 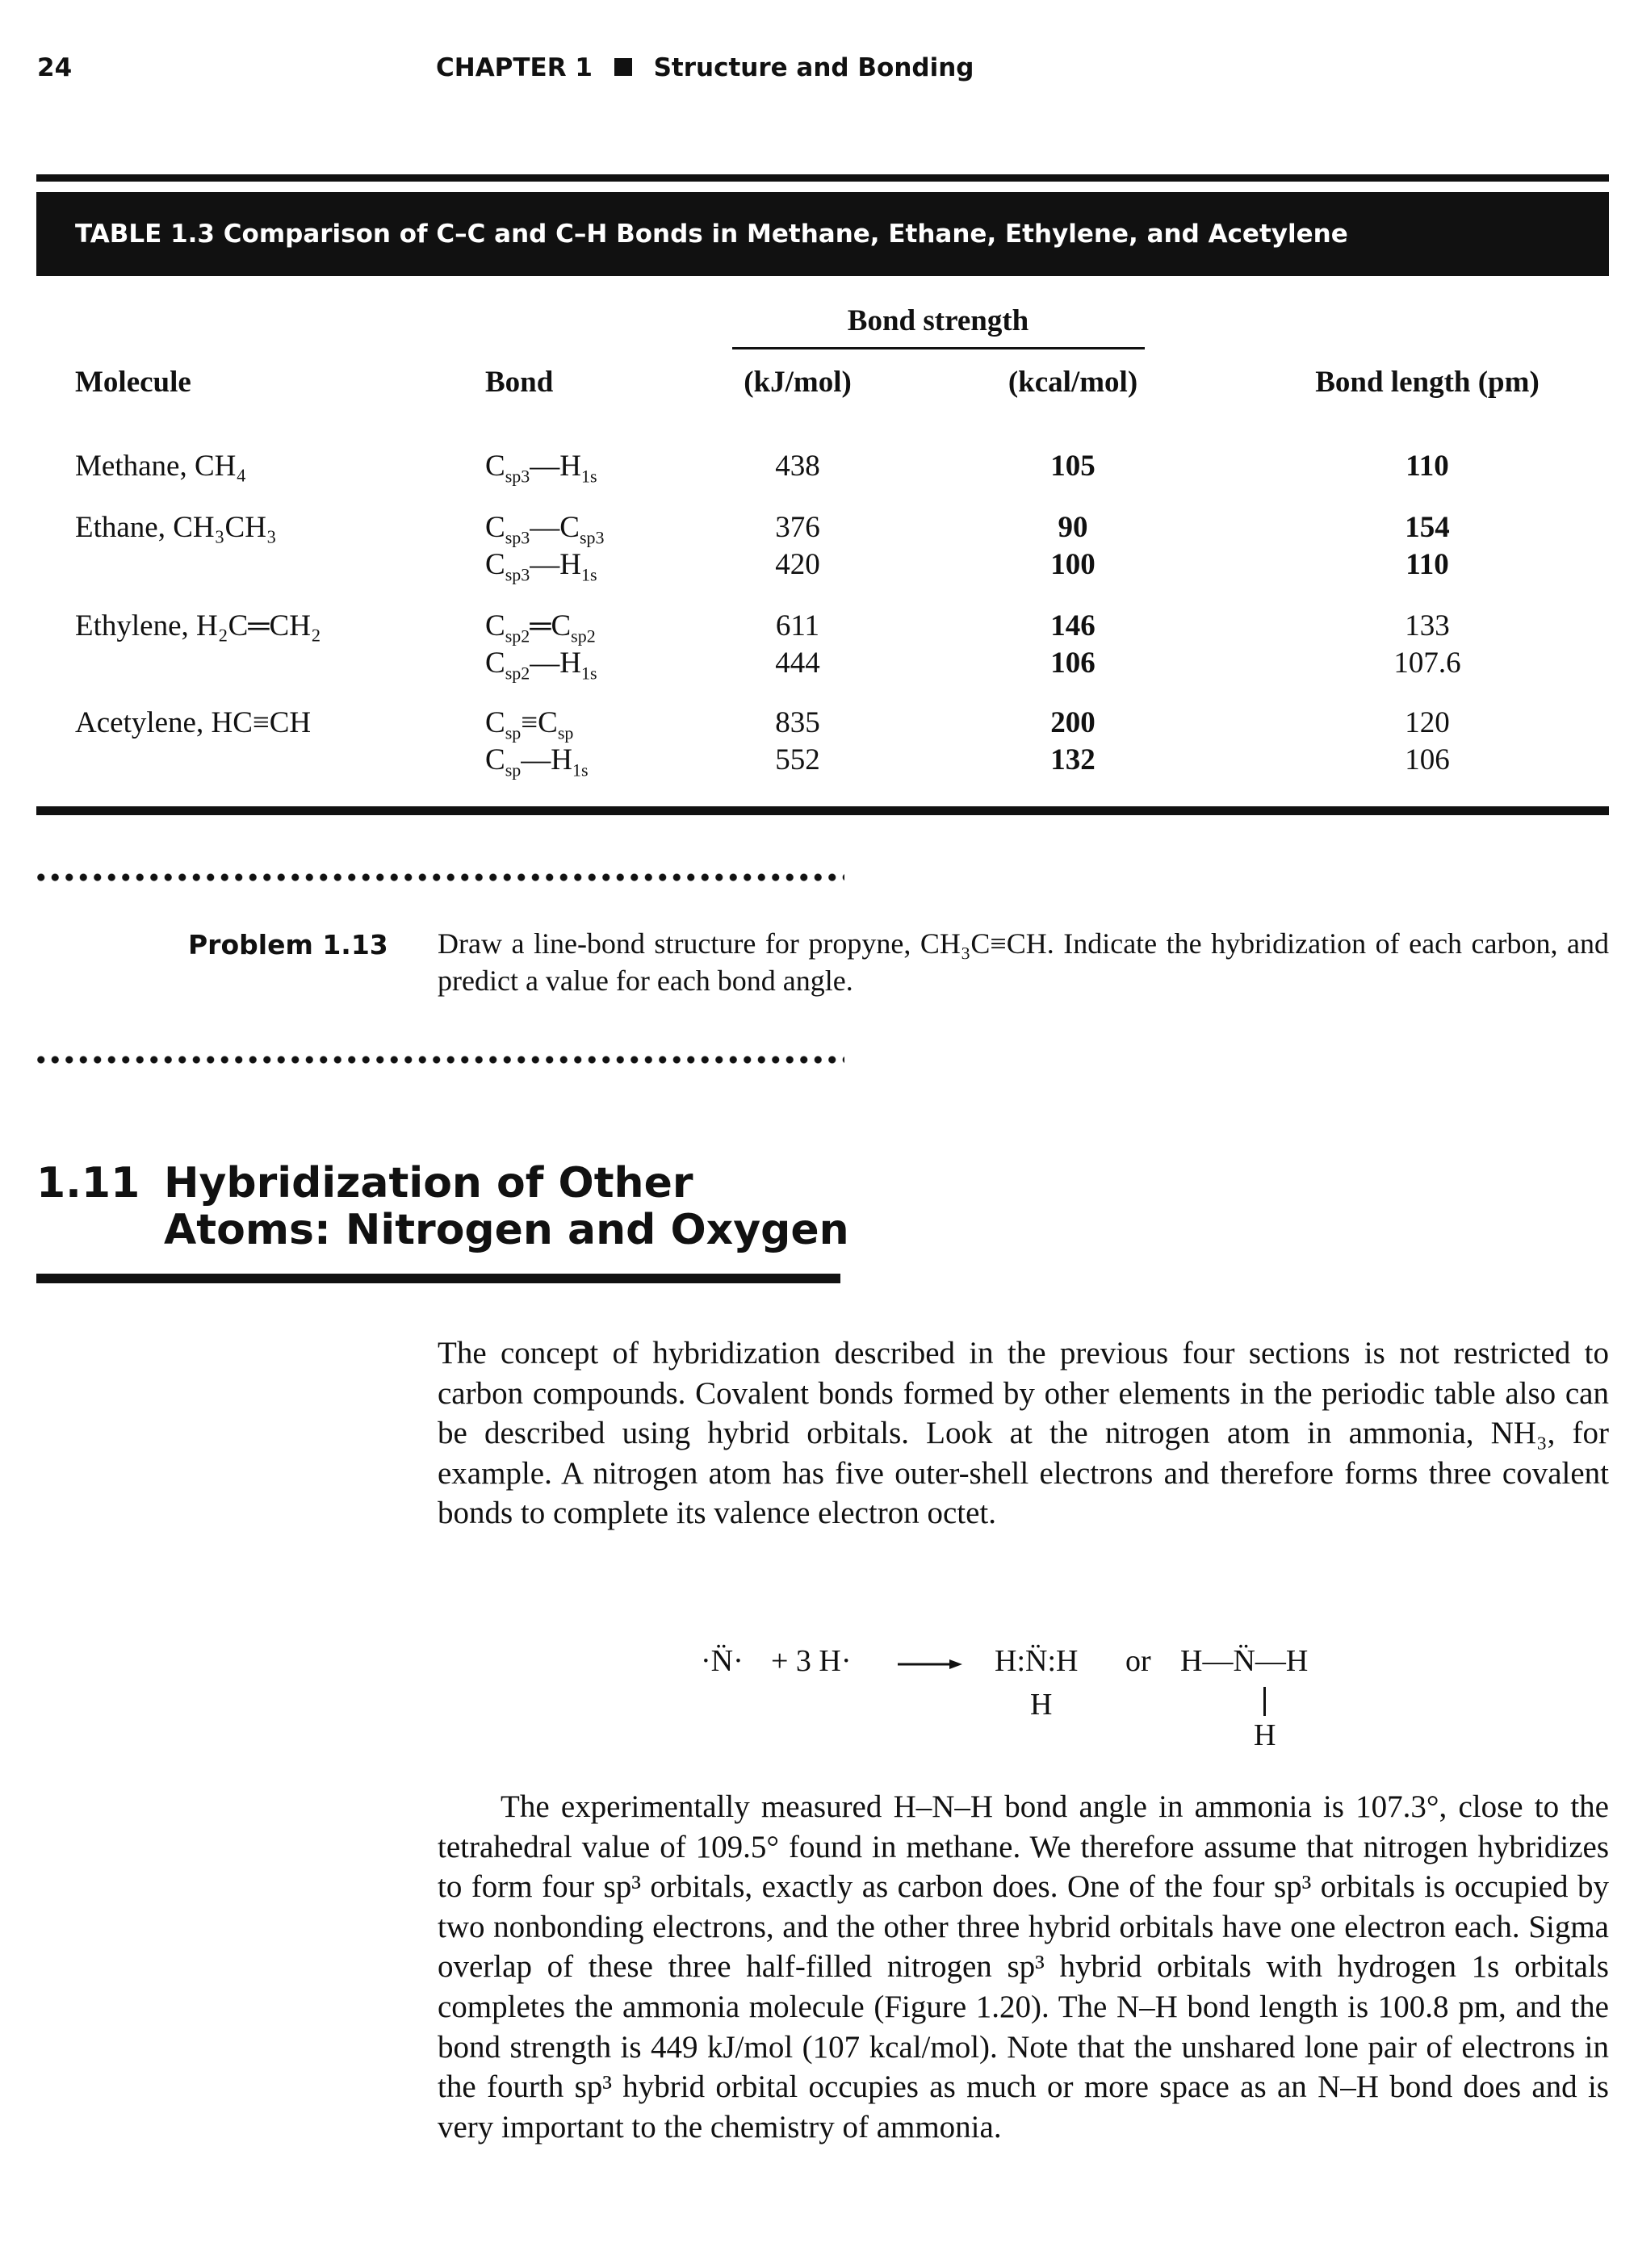 What do you see at coordinates (507, 1230) in the screenshot?
I see `section-title: Atoms: Nitrogen and Oxygen` at bounding box center [507, 1230].